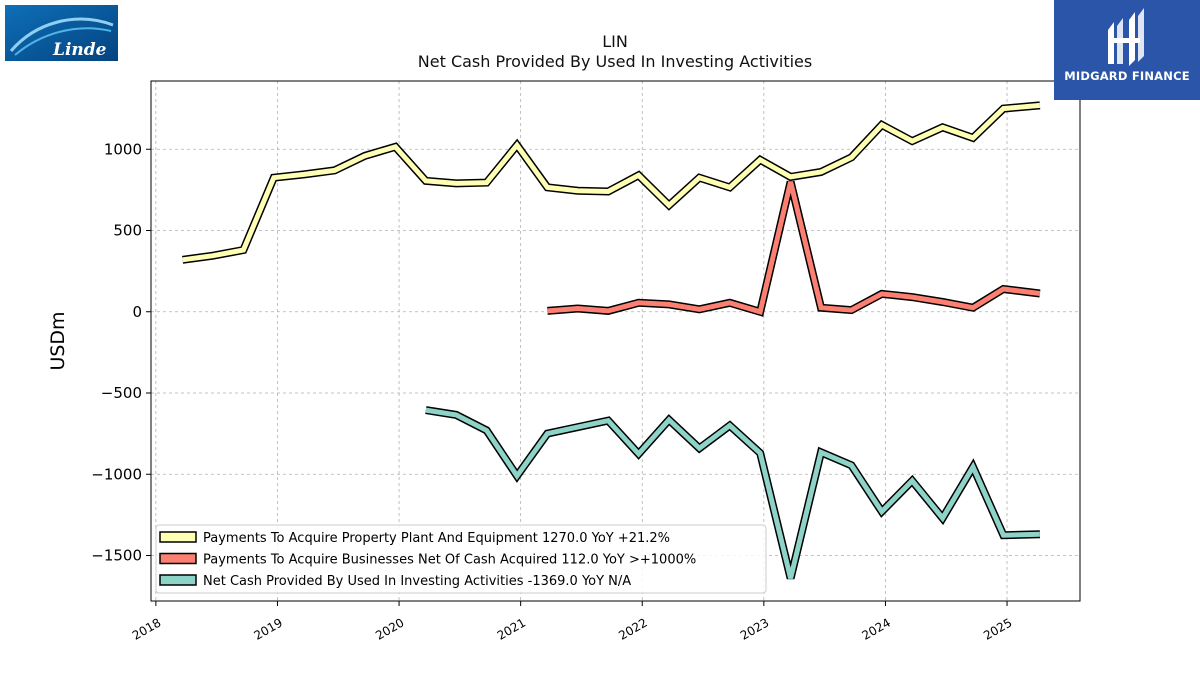  What do you see at coordinates (997, 628) in the screenshot?
I see `x-tick-label: 2025` at bounding box center [997, 628].